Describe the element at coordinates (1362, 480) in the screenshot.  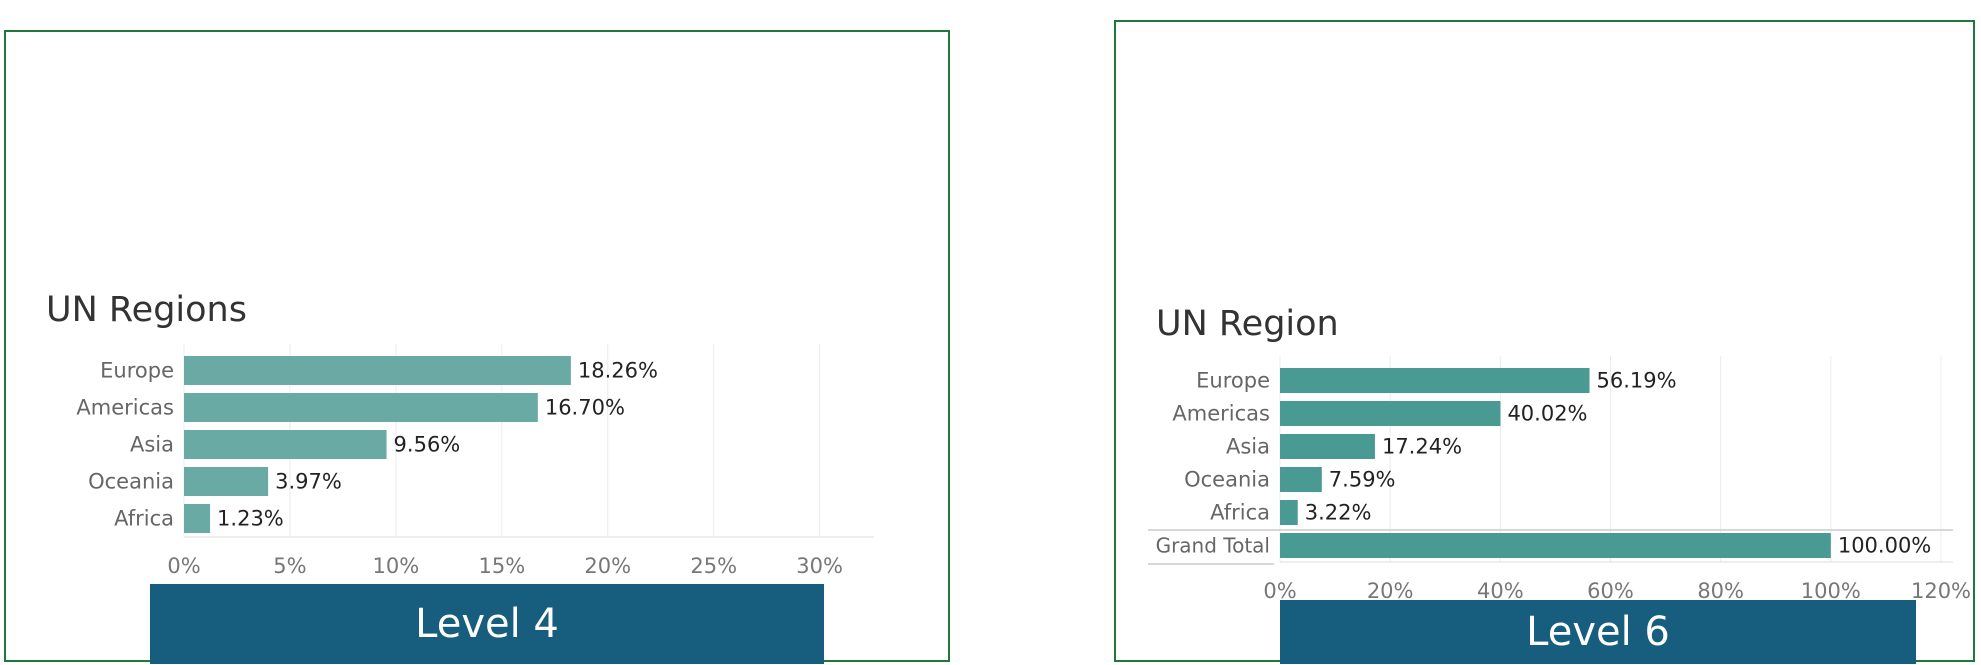
I see `data-label: 7.59%` at that location.